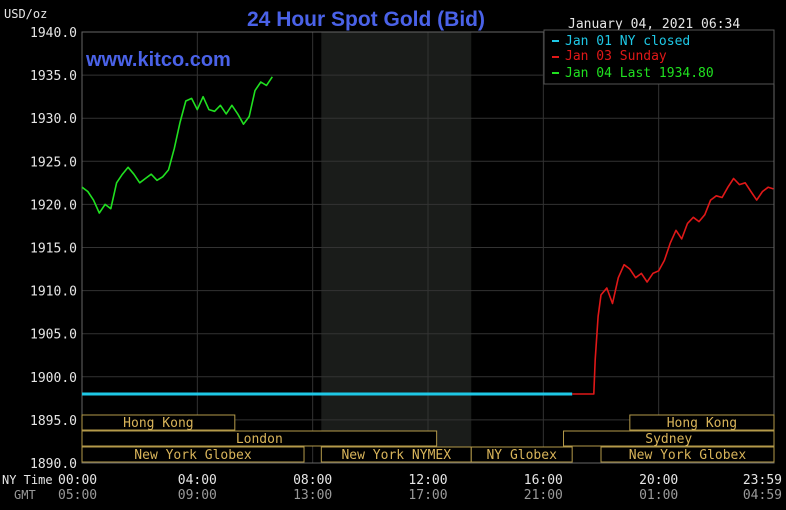 The width and height of the screenshot is (786, 510). What do you see at coordinates (77, 480) in the screenshot?
I see `x-tick-label-ny: 00:00` at bounding box center [77, 480].